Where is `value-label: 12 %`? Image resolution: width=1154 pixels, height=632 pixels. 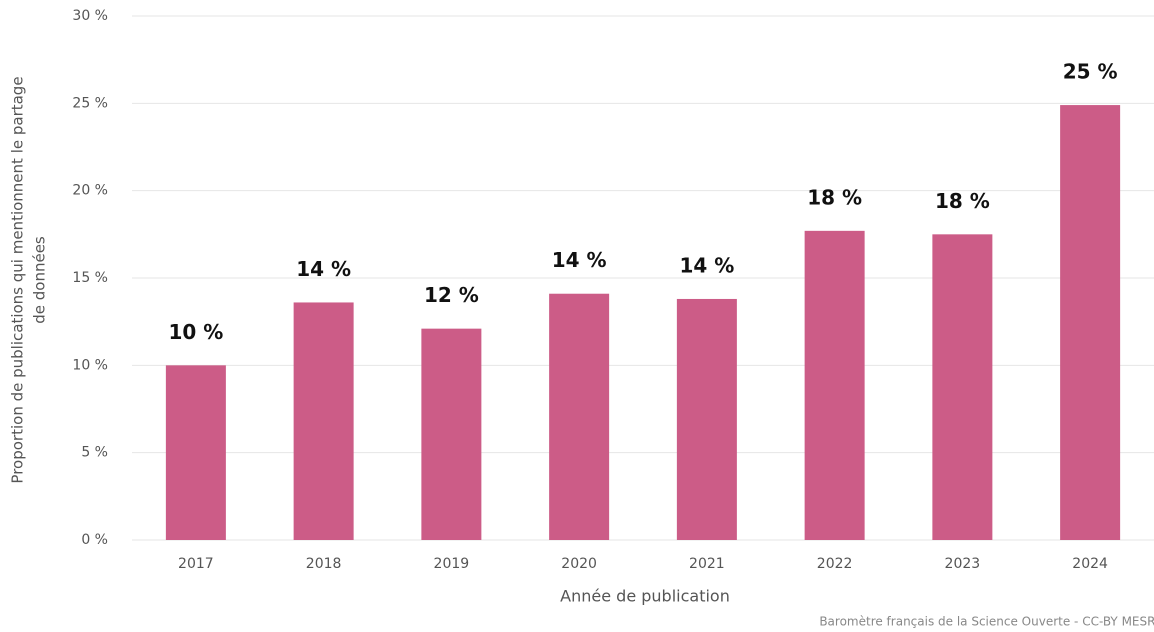
value-label: 12 % is located at coordinates (451, 295).